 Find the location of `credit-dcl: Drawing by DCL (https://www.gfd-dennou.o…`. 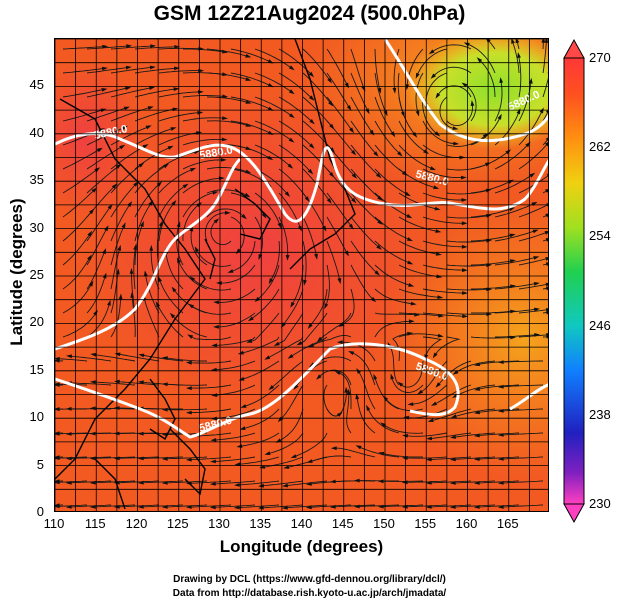

credit-dcl: Drawing by DCL (https://www.gfd-dennou.o… is located at coordinates (309, 579).